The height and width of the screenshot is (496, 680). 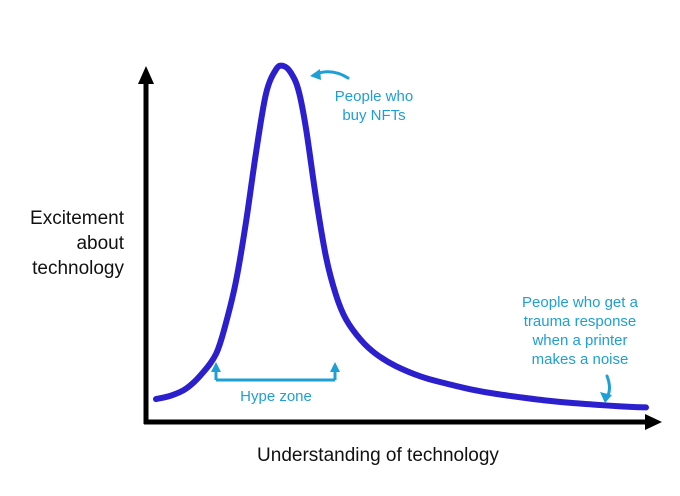 What do you see at coordinates (62, 243) in the screenshot?
I see `y-axis-label: Excitement about technology` at bounding box center [62, 243].